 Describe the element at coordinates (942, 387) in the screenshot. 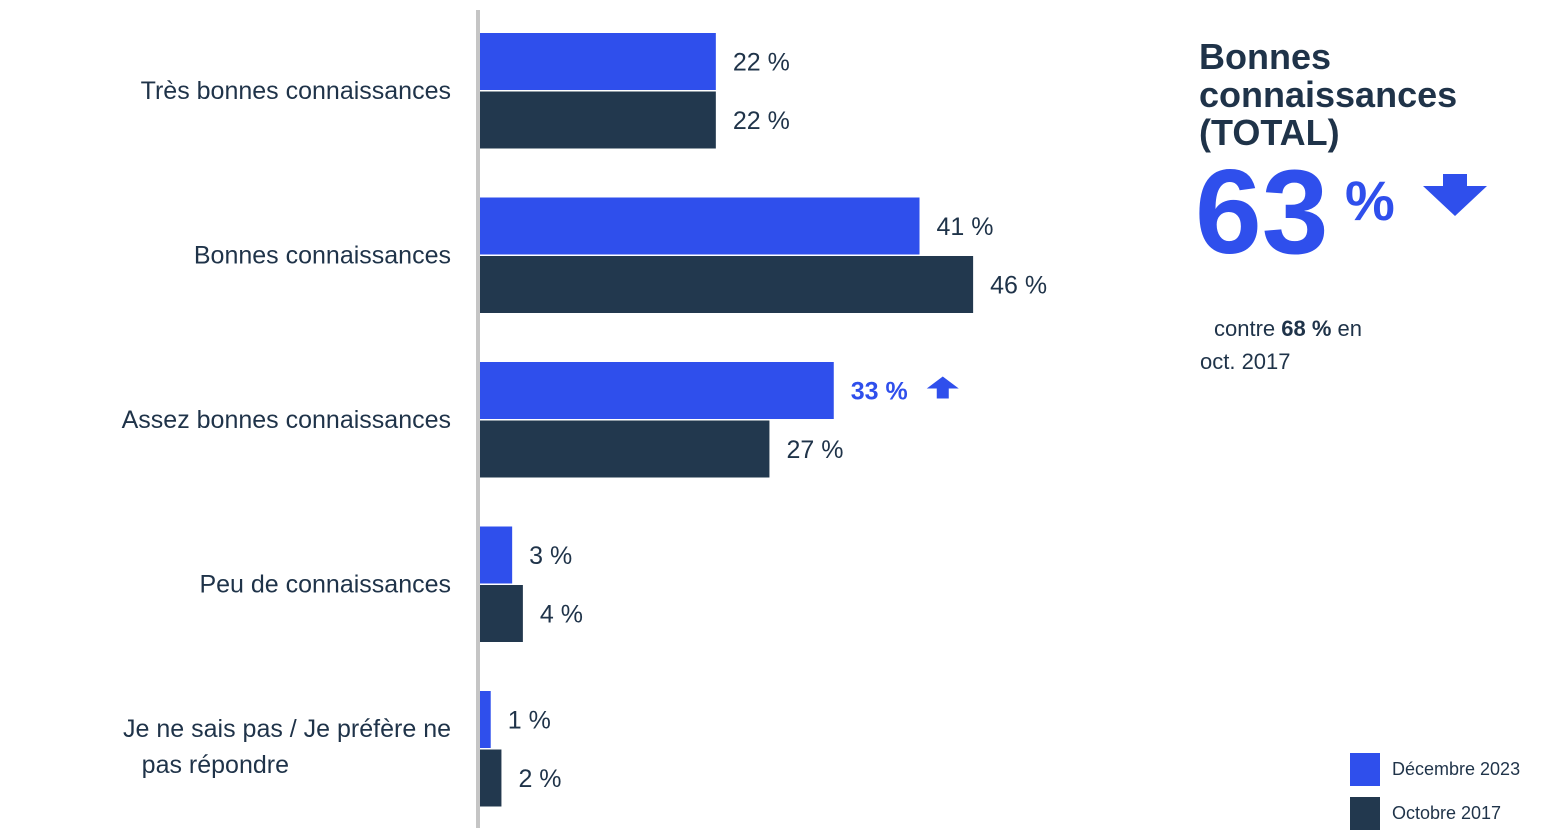

I see `up-arrow-icon` at that location.